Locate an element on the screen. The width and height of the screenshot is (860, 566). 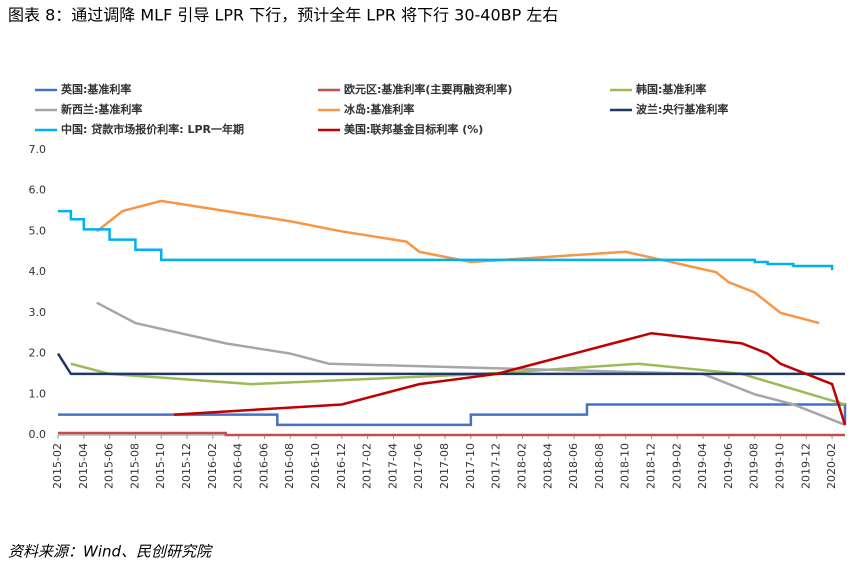
x-tick-label: 2016-12 is located at coordinates (341, 466).